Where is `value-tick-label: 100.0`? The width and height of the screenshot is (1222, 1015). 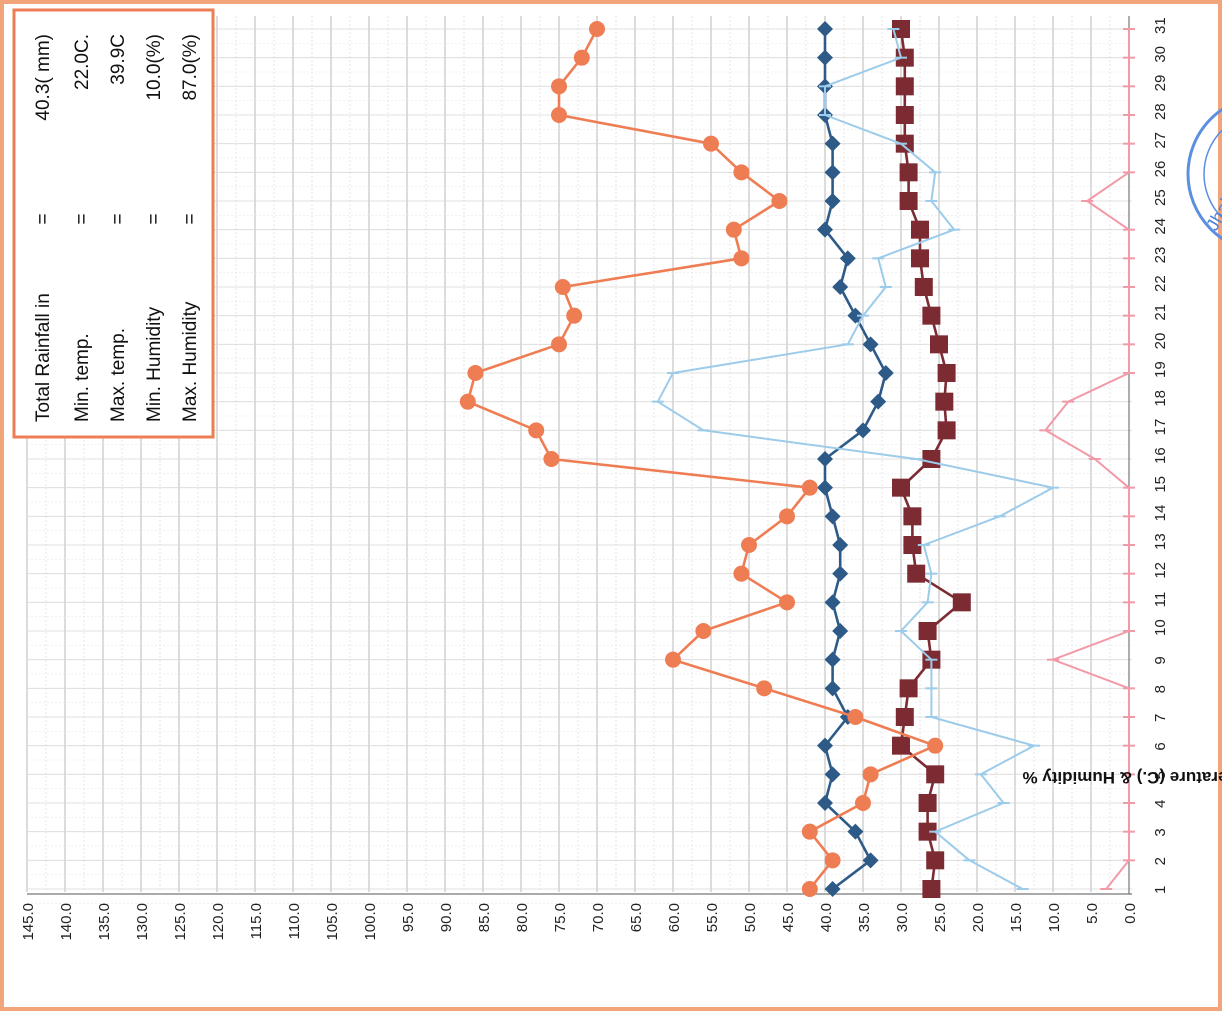 value-tick-label: 100.0 is located at coordinates (370, 922).